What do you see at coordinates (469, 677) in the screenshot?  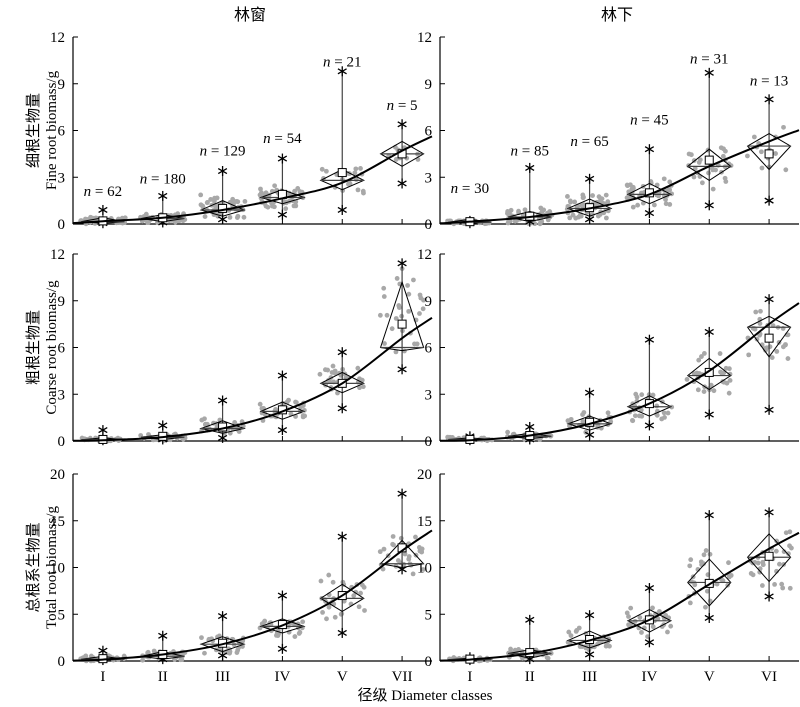 I see `x-tick-label: I` at bounding box center [469, 677].